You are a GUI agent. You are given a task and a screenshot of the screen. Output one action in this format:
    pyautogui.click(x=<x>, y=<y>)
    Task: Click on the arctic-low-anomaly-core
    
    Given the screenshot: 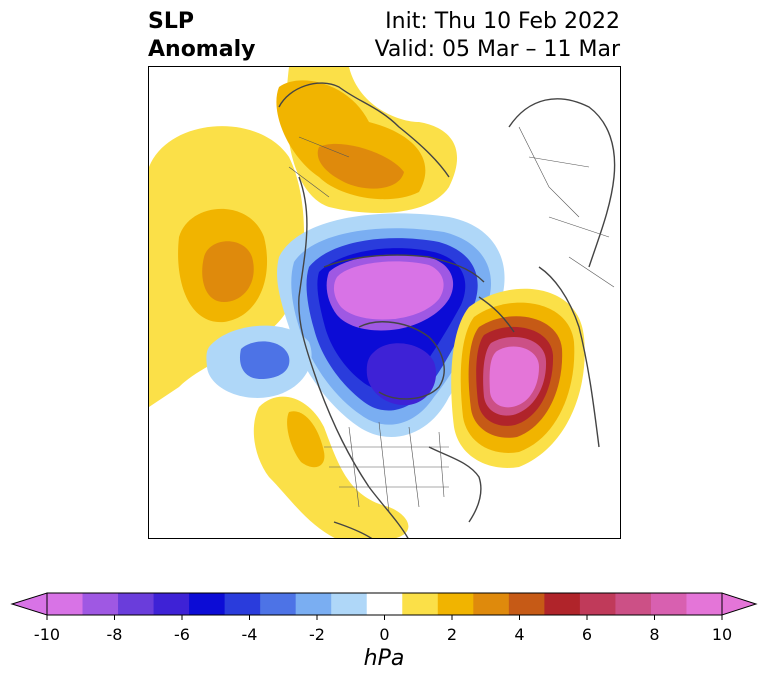 What is the action you would take?
    pyautogui.click(x=388, y=290)
    